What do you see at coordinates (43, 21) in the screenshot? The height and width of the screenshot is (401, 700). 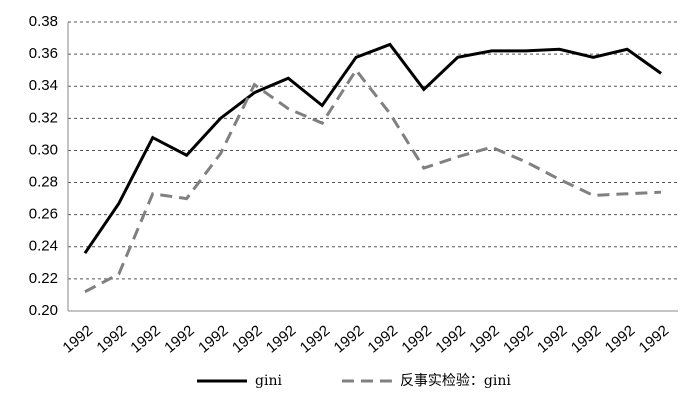 I see `y-tick-label: 0.38` at bounding box center [43, 21].